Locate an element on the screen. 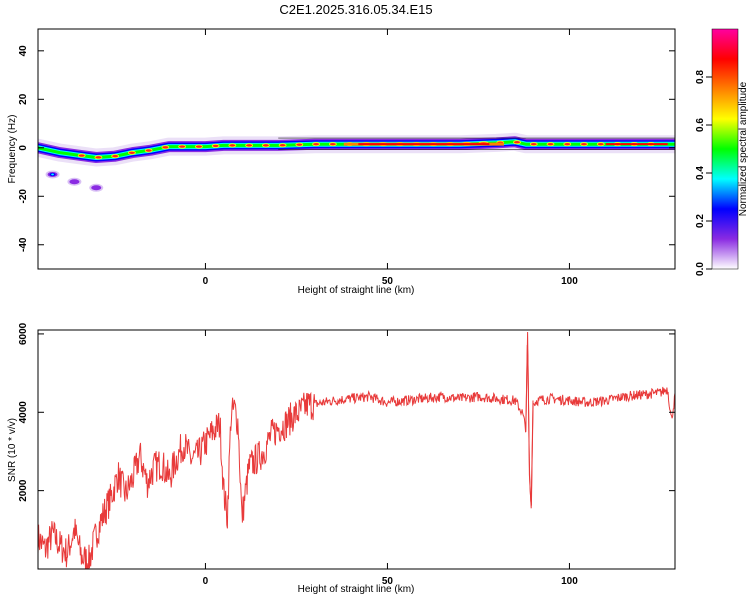  spectrogram-xlabel: Height of straight line (km) is located at coordinates (356, 290).